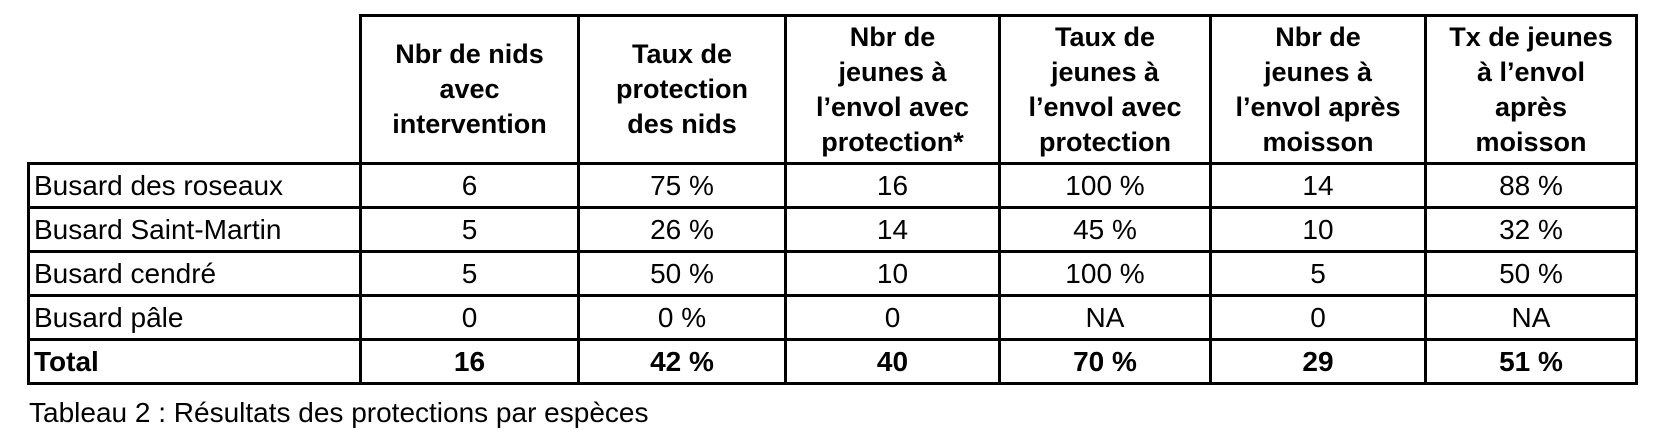 Image resolution: width=1655 pixels, height=440 pixels. Describe the element at coordinates (469, 89) in the screenshot. I see `col-header-nids-intervention: Nbr de nids avec intervention` at that location.